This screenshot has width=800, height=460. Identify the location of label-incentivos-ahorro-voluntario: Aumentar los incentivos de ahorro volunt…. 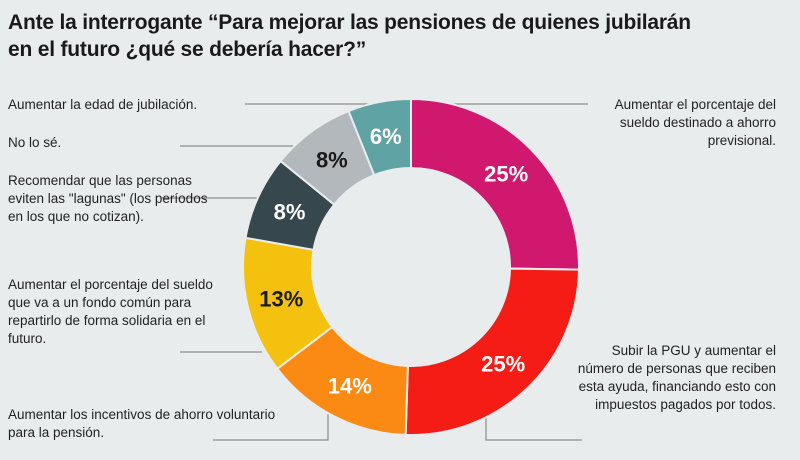
(142, 423).